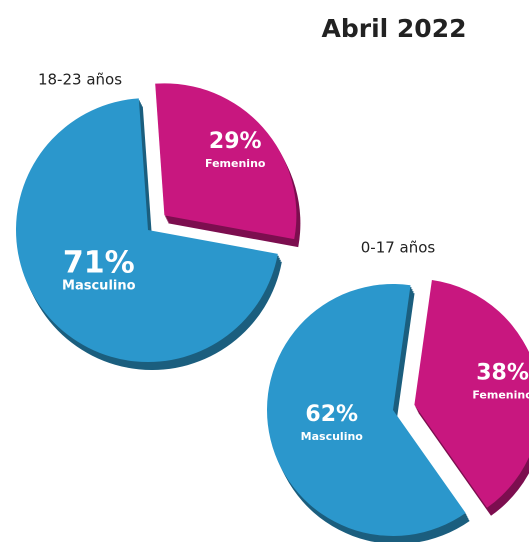 This screenshot has height=542, width=529. Describe the element at coordinates (502, 372) in the screenshot. I see `value-label: 38%` at that location.